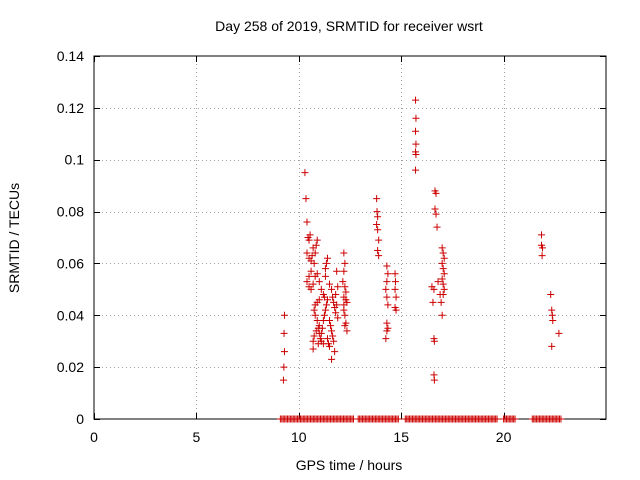 The height and width of the screenshot is (480, 640). What do you see at coordinates (401, 437) in the screenshot?
I see `x-tick-label: 15` at bounding box center [401, 437].